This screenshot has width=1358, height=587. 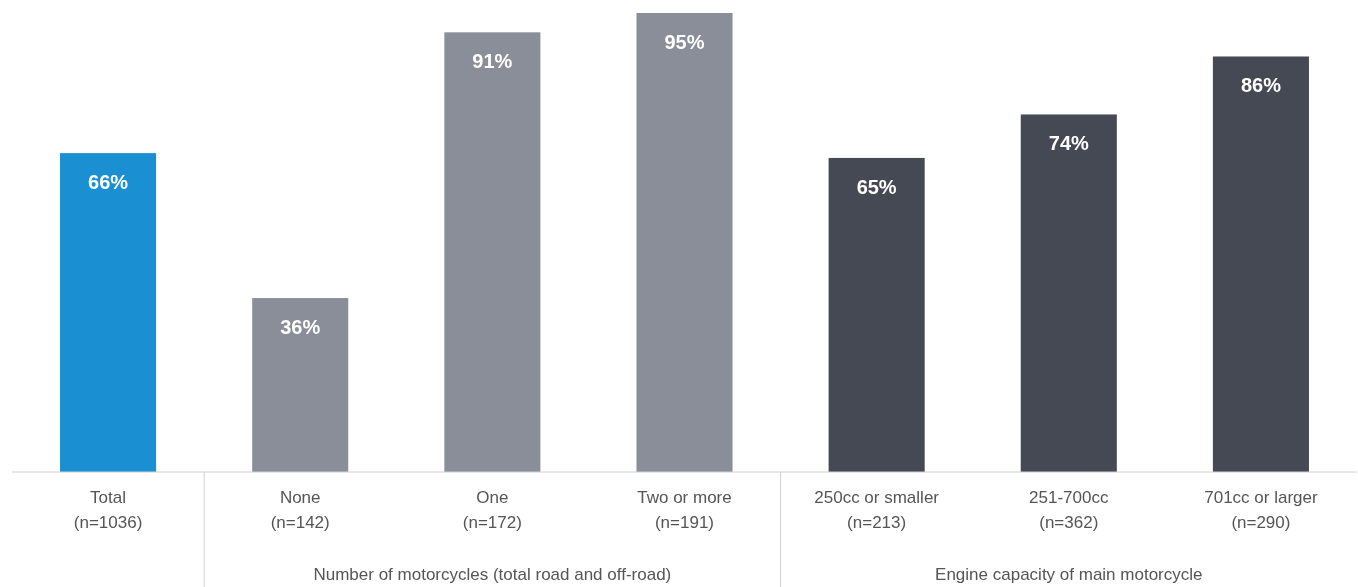 I want to click on x-tick-label: One (n=172), so click(x=492, y=510).